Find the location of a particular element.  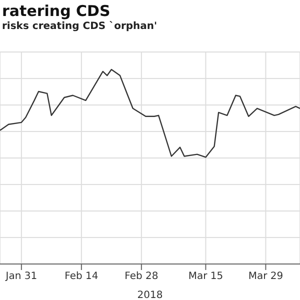

x-axis-title: 2018 is located at coordinates (150, 295).